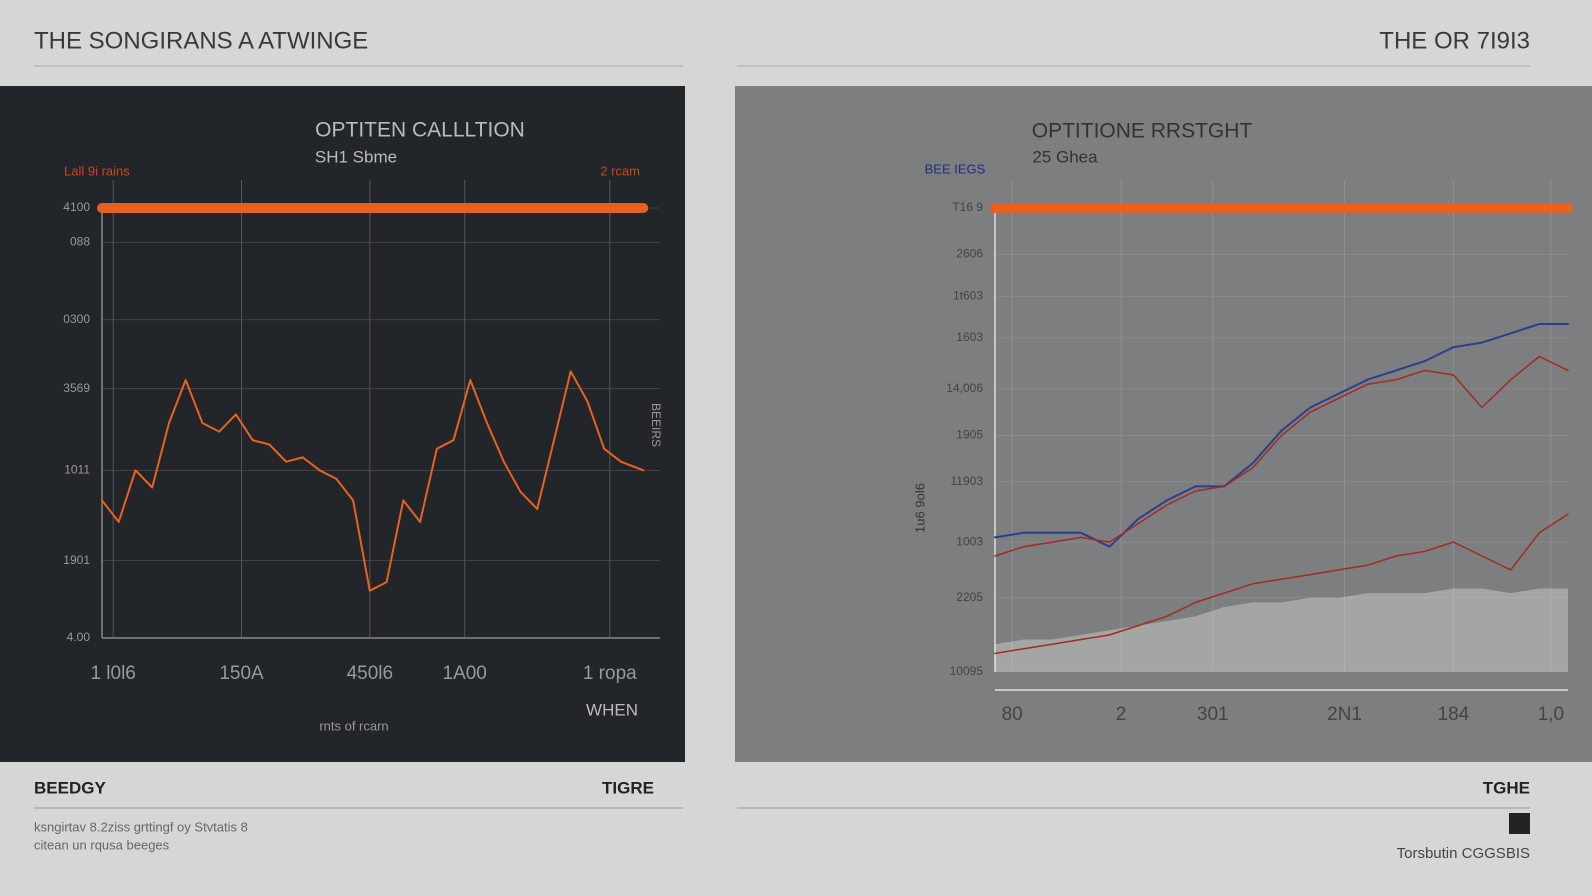 The height and width of the screenshot is (896, 1592). Describe the element at coordinates (1344, 714) in the screenshot. I see `x-tick-label: 2N1` at that location.